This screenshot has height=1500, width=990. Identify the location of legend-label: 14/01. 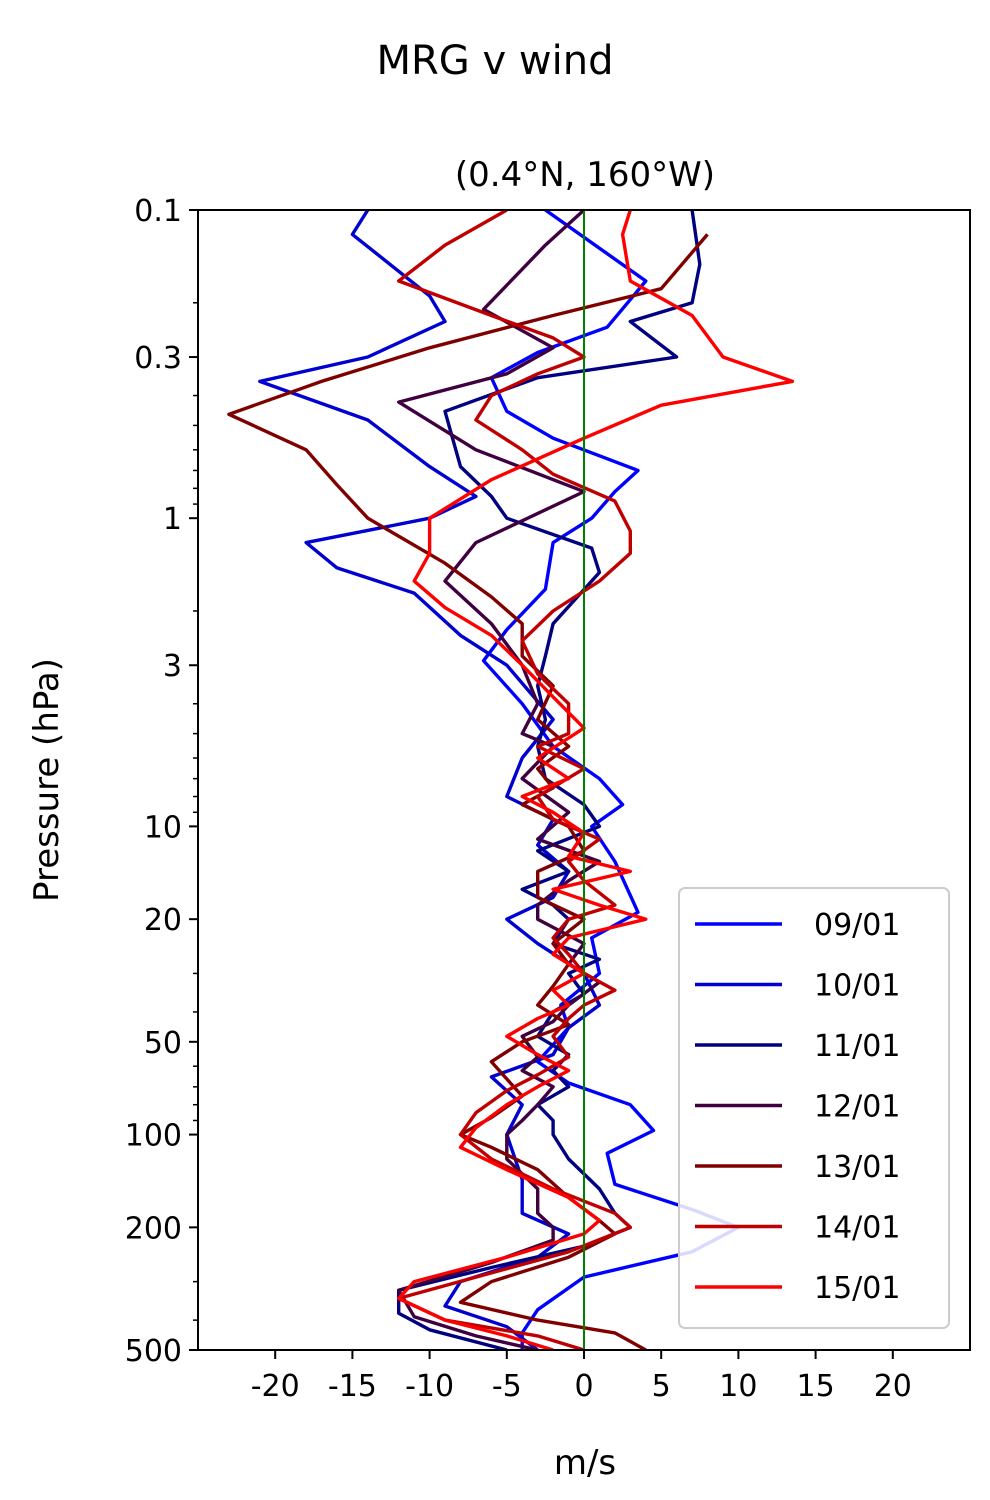
(857, 1228).